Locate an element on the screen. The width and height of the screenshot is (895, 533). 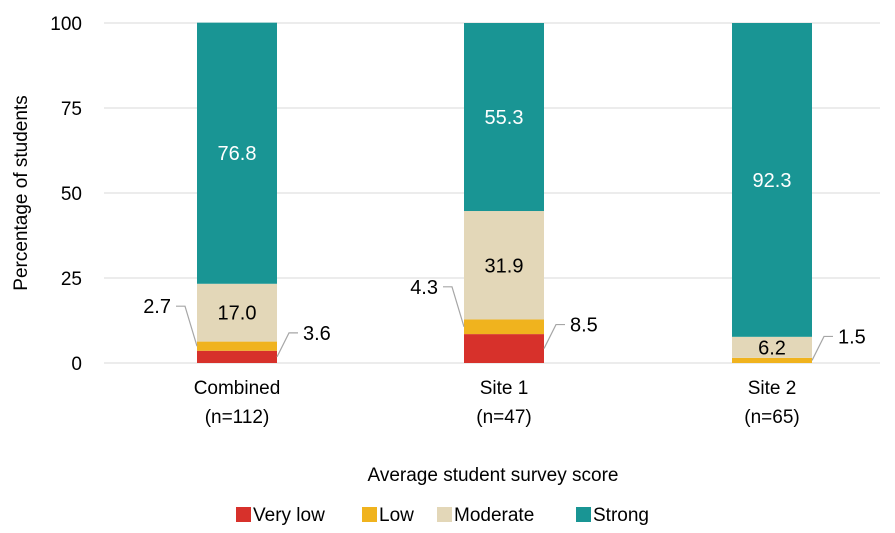
legend-item: Strong is located at coordinates (612, 515).